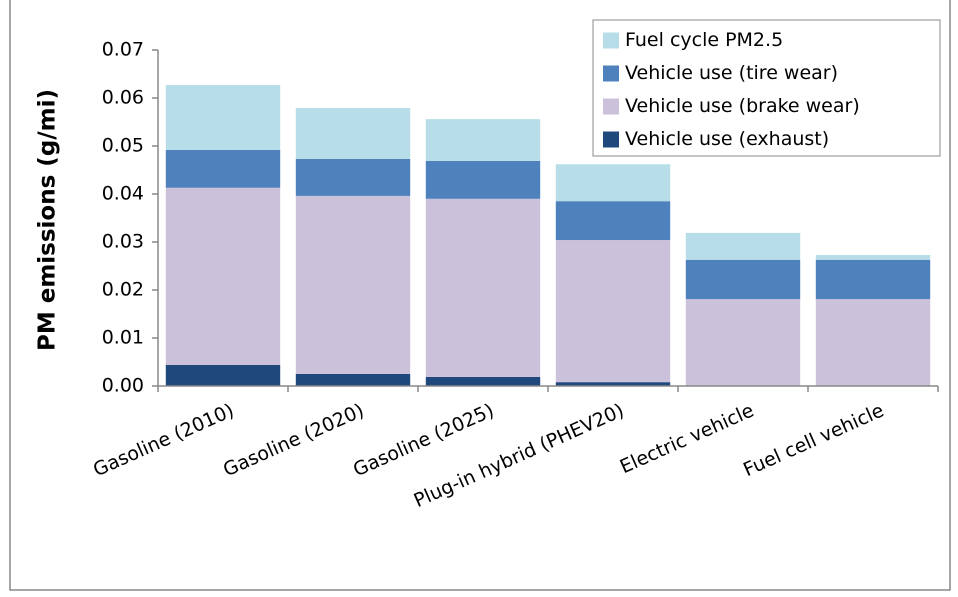  What do you see at coordinates (123, 98) in the screenshot?
I see `y-tick-label: 0.06` at bounding box center [123, 98].